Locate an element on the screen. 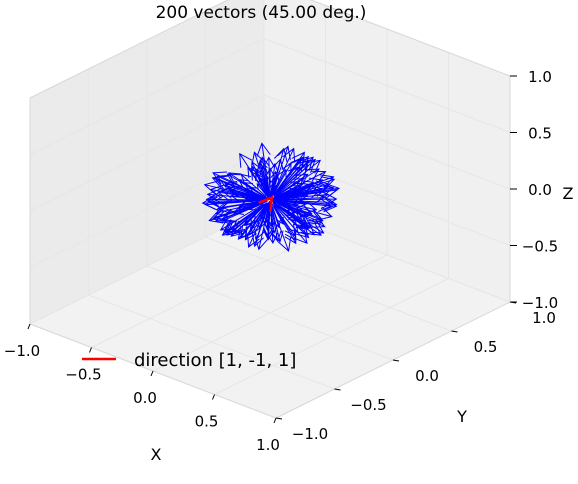 The height and width of the screenshot is (484, 578). y-tick-label: −1.0 is located at coordinates (310, 434).